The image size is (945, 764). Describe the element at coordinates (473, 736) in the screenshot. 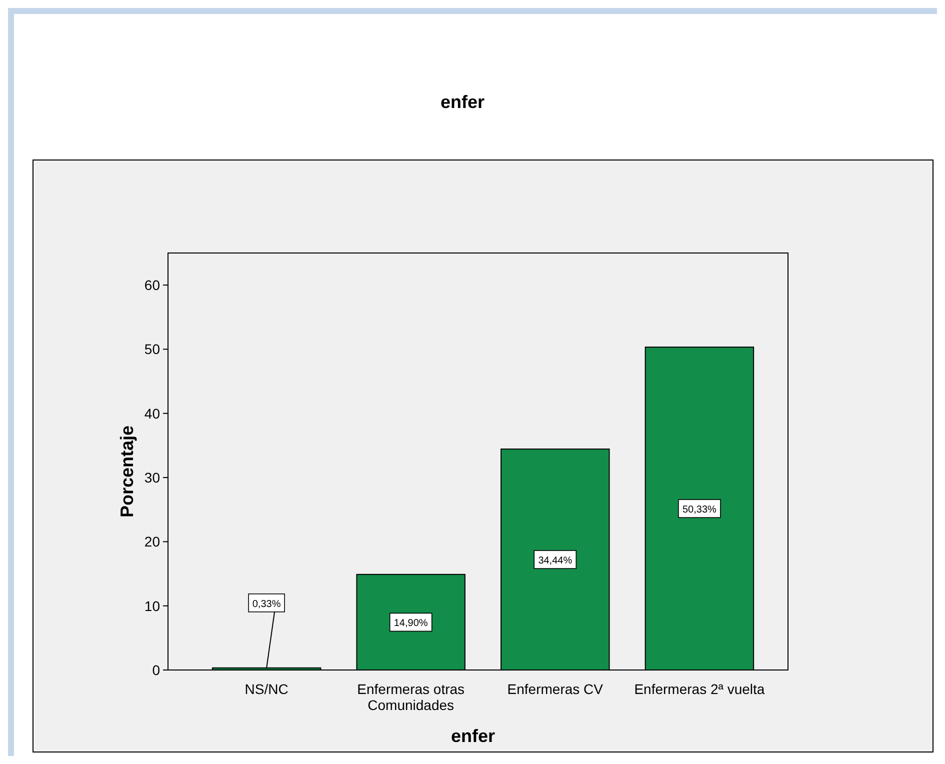

I see `x-axis-title: enfer` at that location.